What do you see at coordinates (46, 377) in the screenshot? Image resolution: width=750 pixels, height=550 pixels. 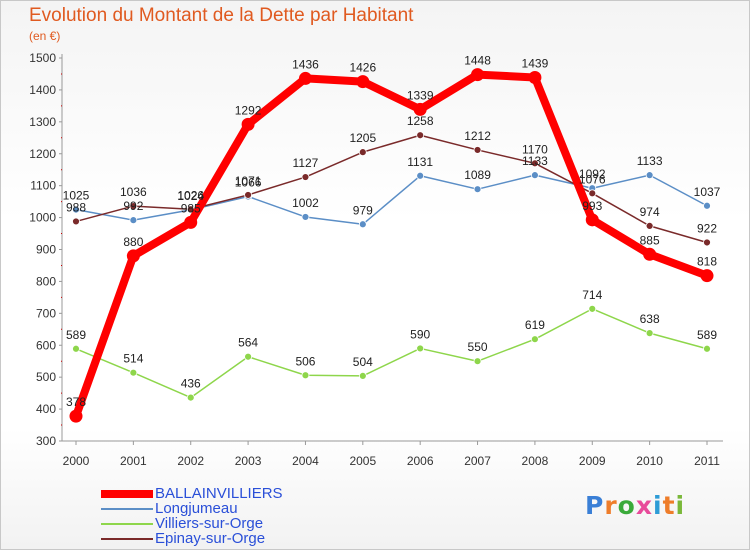 I see `y-tick-label: 500` at bounding box center [46, 377].